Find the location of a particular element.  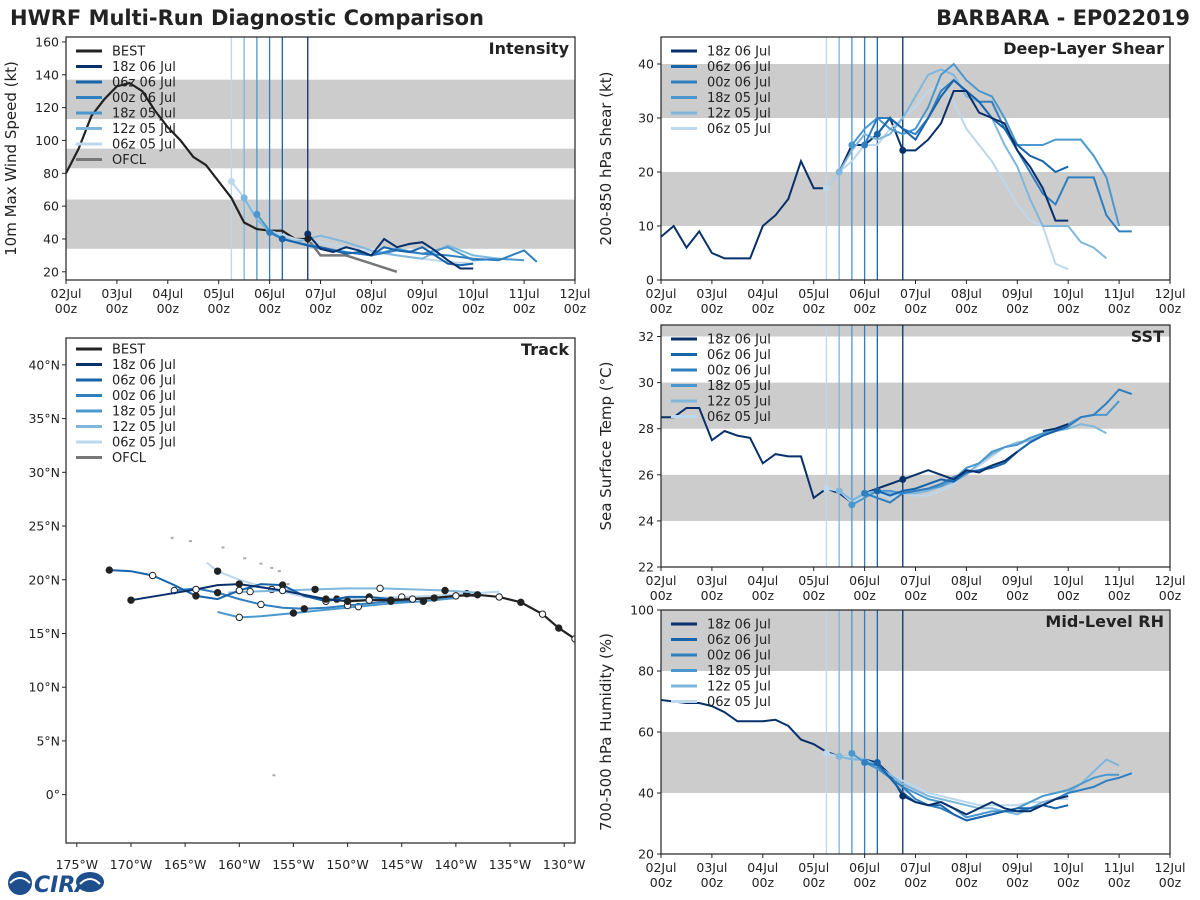

rh-xtick-day: 08Jul is located at coordinates (966, 867).